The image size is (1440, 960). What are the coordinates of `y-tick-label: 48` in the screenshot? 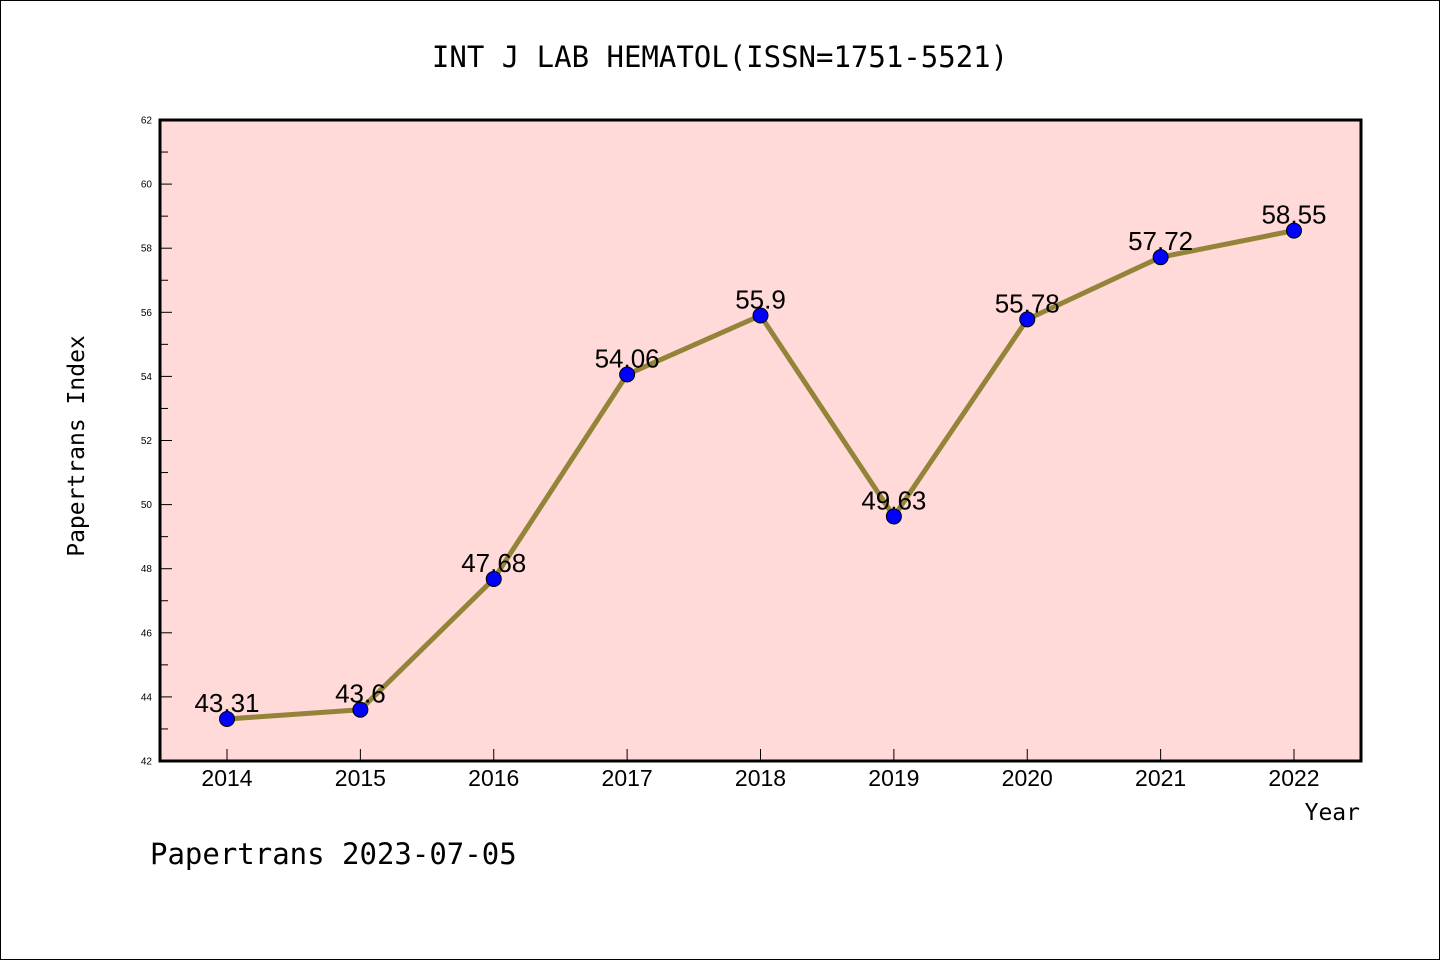 It's located at (147, 569).